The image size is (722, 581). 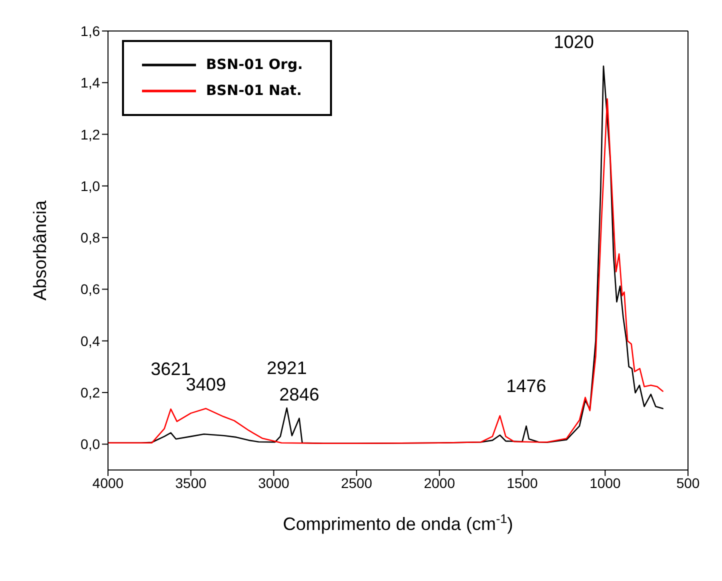 What do you see at coordinates (398, 523) in the screenshot?
I see `x-axis-title: Comprimento de onda (cm$^{-1}$)` at bounding box center [398, 523].